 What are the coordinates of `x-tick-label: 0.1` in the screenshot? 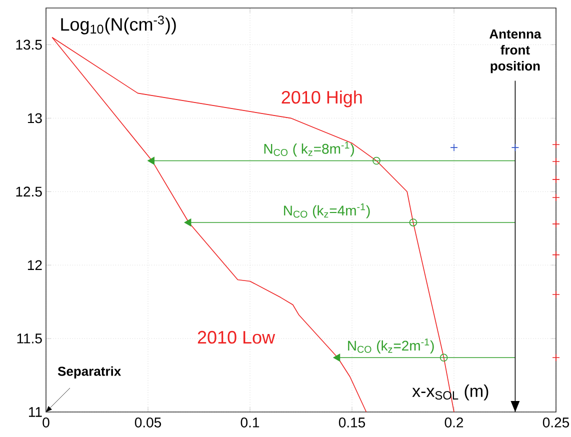 It's located at (250, 423).